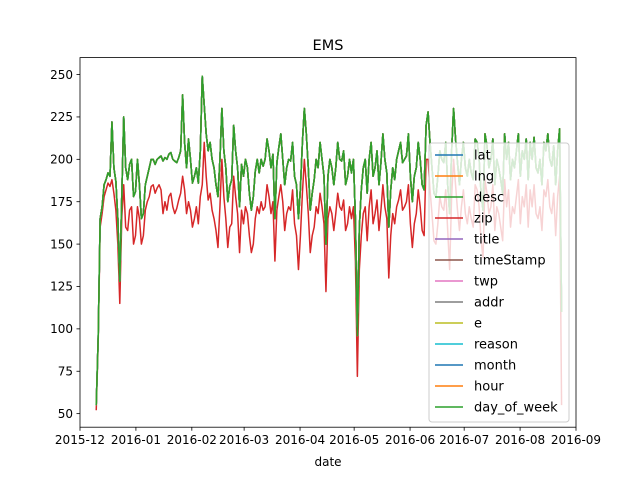 Image resolution: width=640 pixels, height=480 pixels. What do you see at coordinates (486, 240) in the screenshot?
I see `legend-label: title` at bounding box center [486, 240].